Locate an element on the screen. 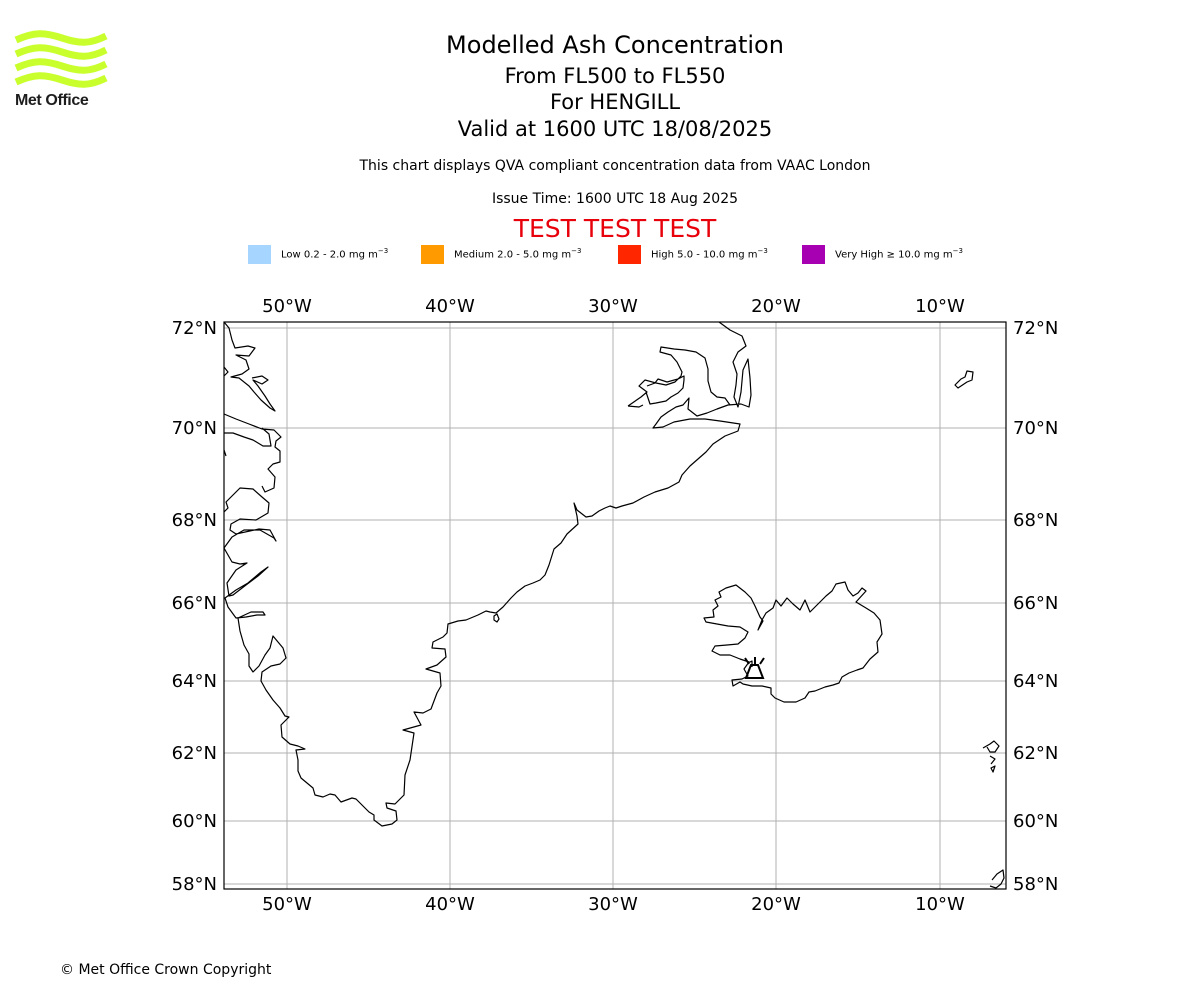 This screenshot has height=1000, width=1200. lon-label-top-10w: 10°W is located at coordinates (940, 306).